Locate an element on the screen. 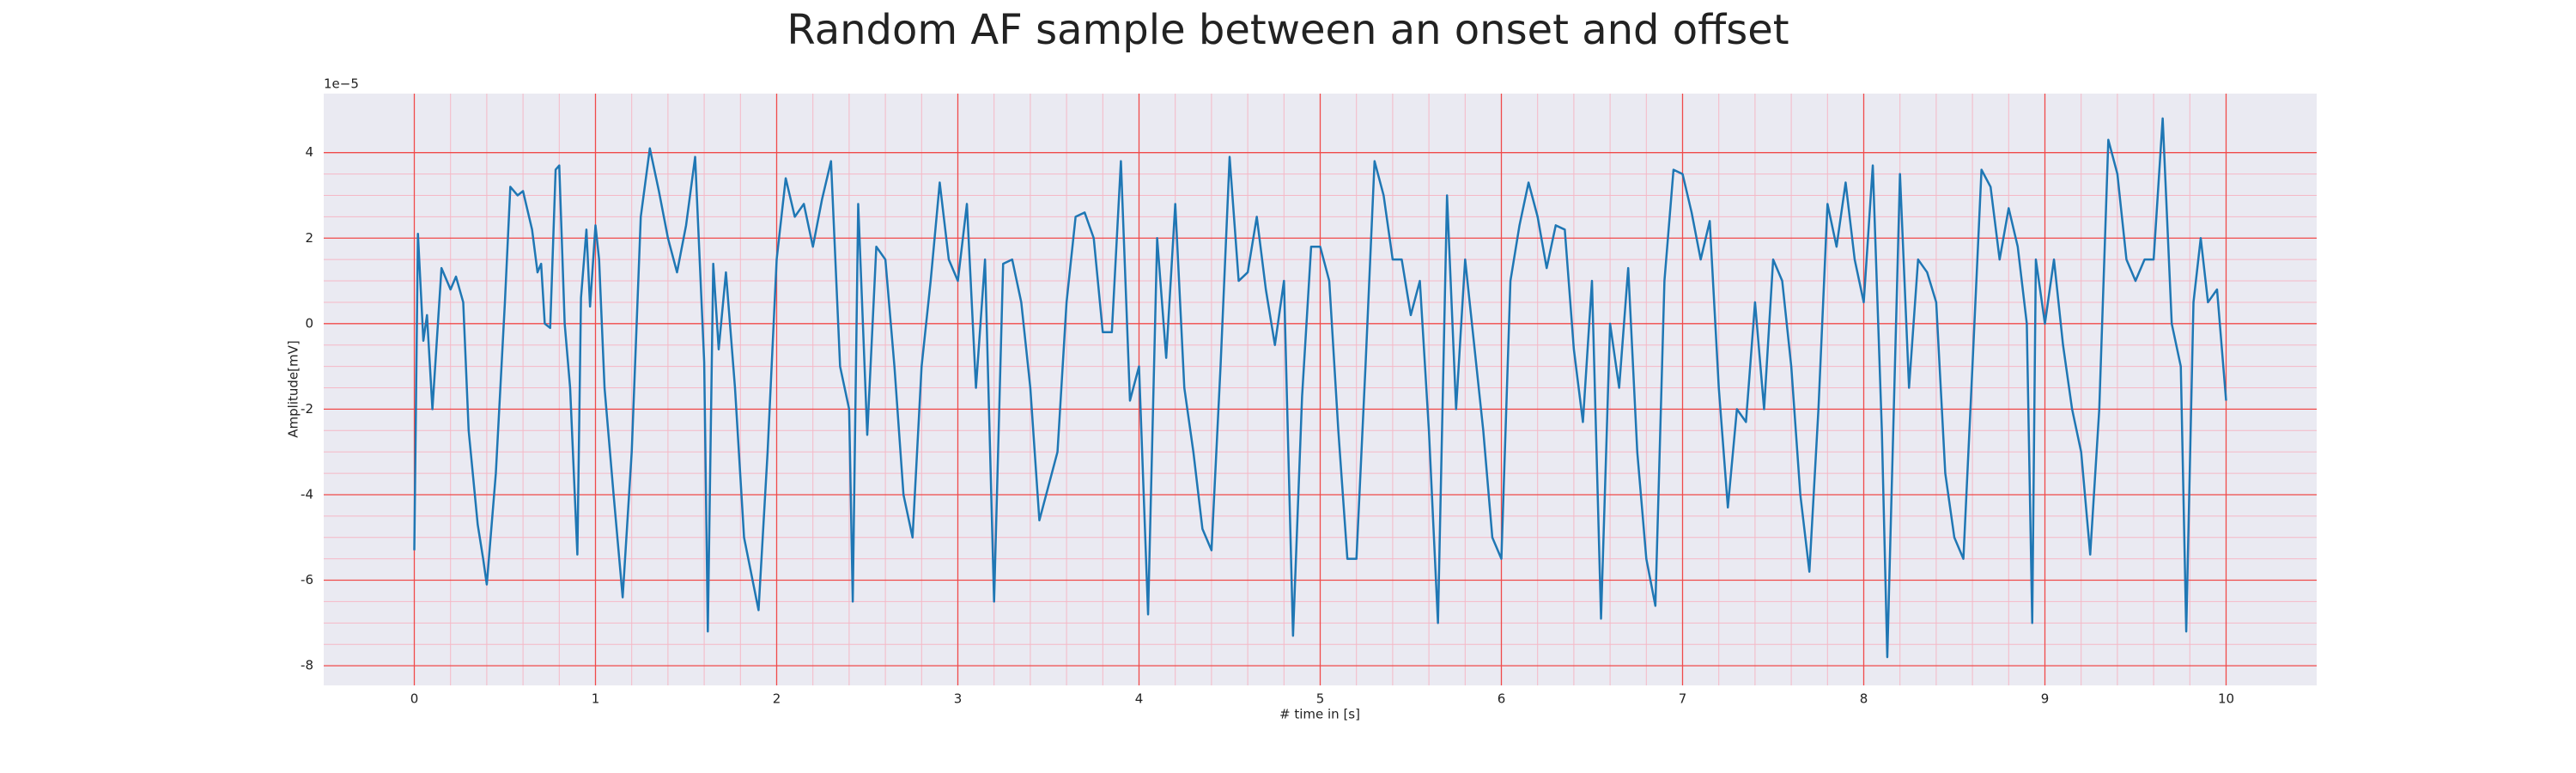 This screenshot has height=773, width=2576. x-tick-label: 7 is located at coordinates (1683, 699).